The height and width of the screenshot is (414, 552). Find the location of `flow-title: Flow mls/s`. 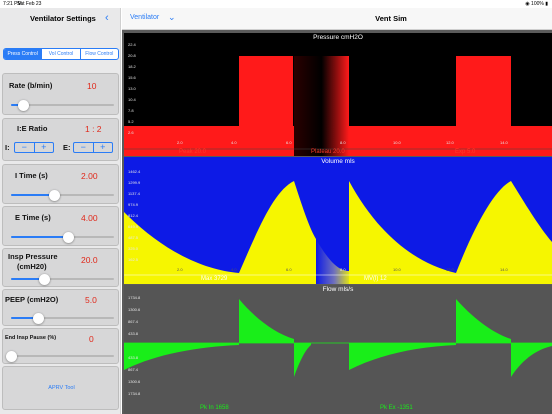

flow-title: Flow mls/s is located at coordinates (338, 289).